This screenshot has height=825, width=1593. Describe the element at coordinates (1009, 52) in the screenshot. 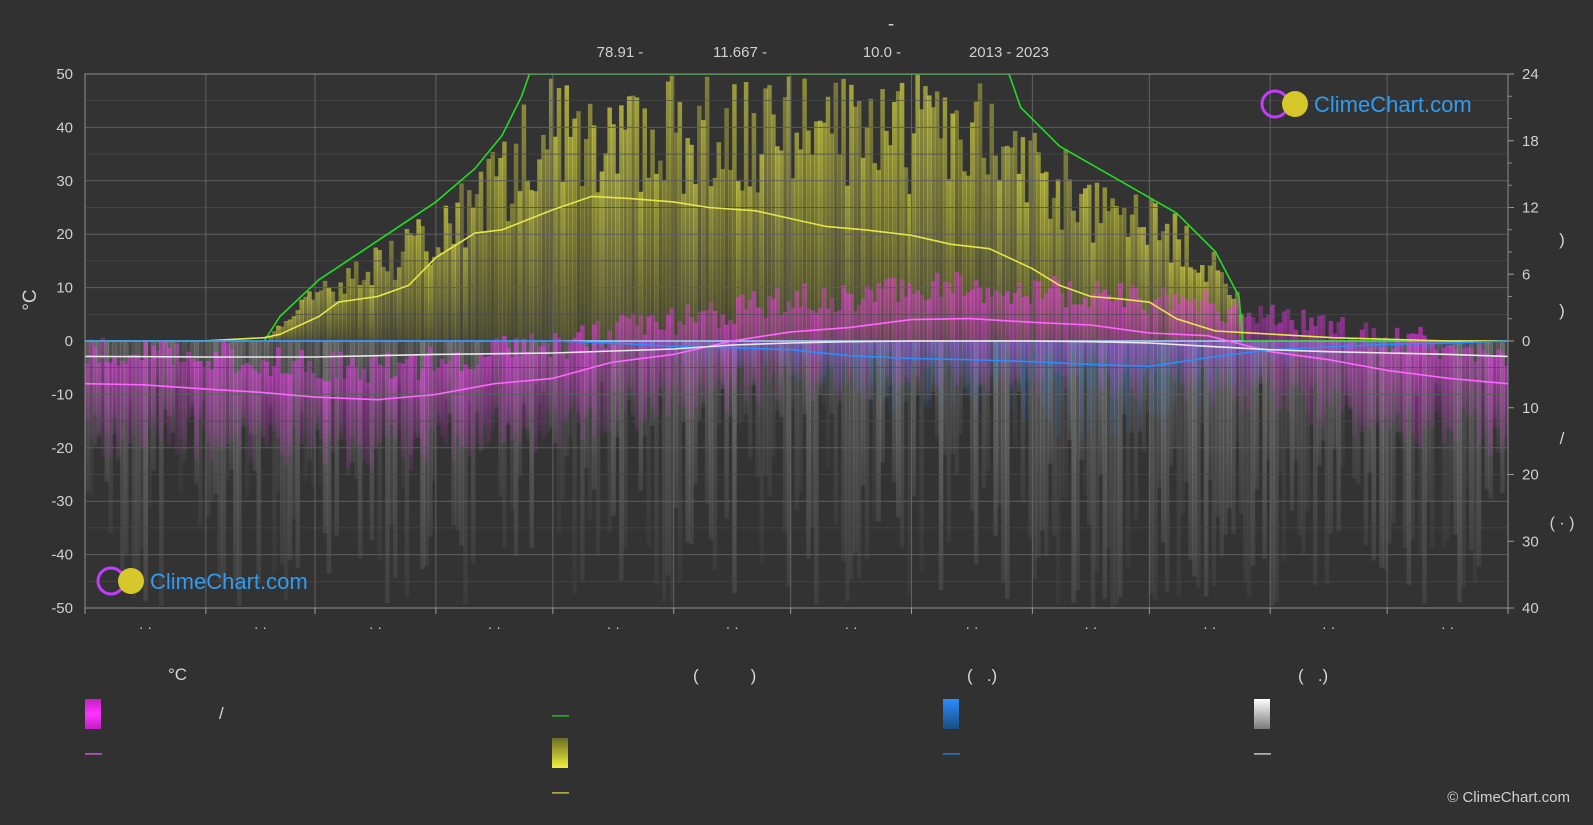

I see `meta-years: 2013 - 2023` at that location.